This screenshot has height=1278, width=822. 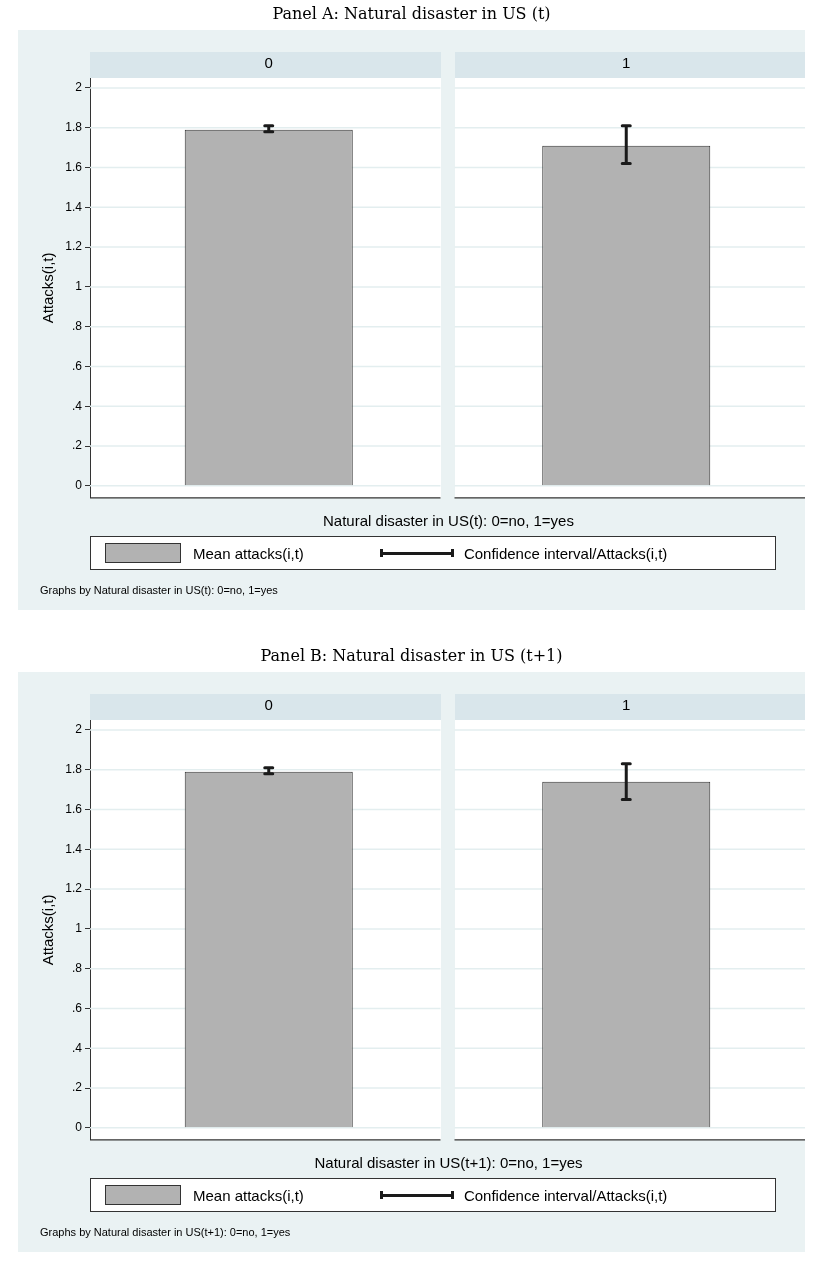 What do you see at coordinates (448, 520) in the screenshot?
I see `x-axis-title: Natural disaster in US(t): 0=no, 1=yes` at bounding box center [448, 520].